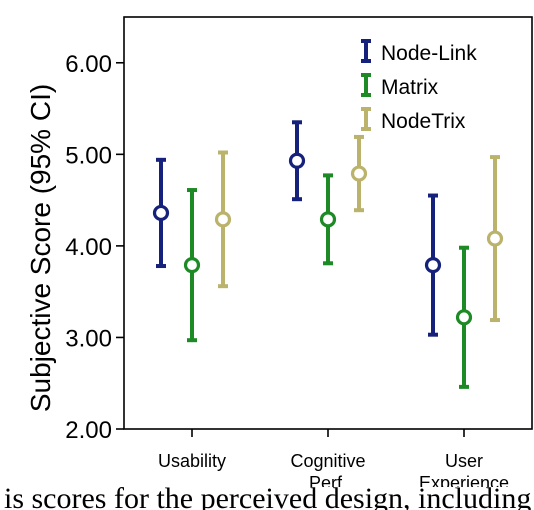 This screenshot has height=510, width=534. I want to click on y-tick-label: 3.00, so click(88, 338).